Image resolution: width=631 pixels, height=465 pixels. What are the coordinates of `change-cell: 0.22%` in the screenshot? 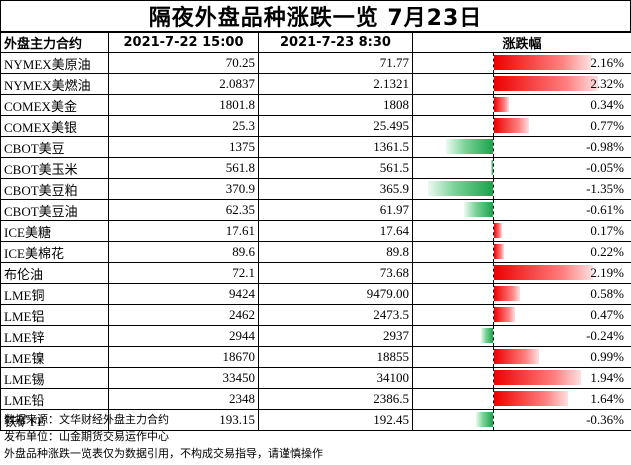 It's located at (521, 252).